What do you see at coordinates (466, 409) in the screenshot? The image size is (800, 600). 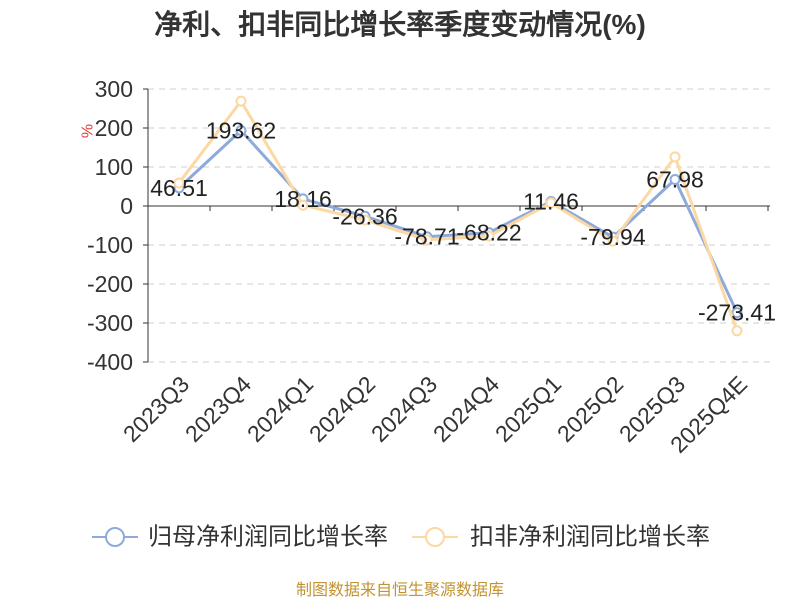 I see `x-tick-label: 2024Q4` at bounding box center [466, 409].